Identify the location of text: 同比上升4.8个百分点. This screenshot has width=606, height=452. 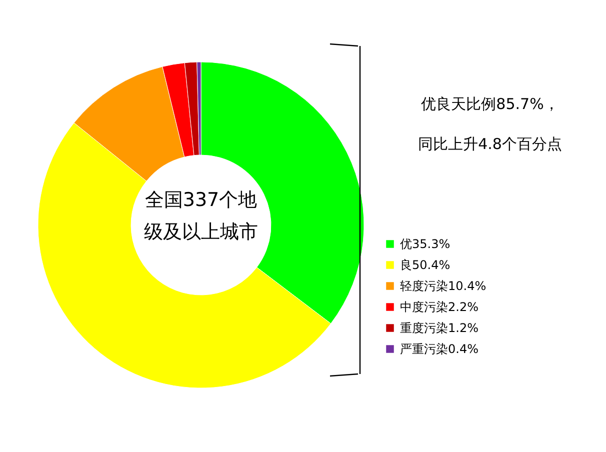
(490, 144).